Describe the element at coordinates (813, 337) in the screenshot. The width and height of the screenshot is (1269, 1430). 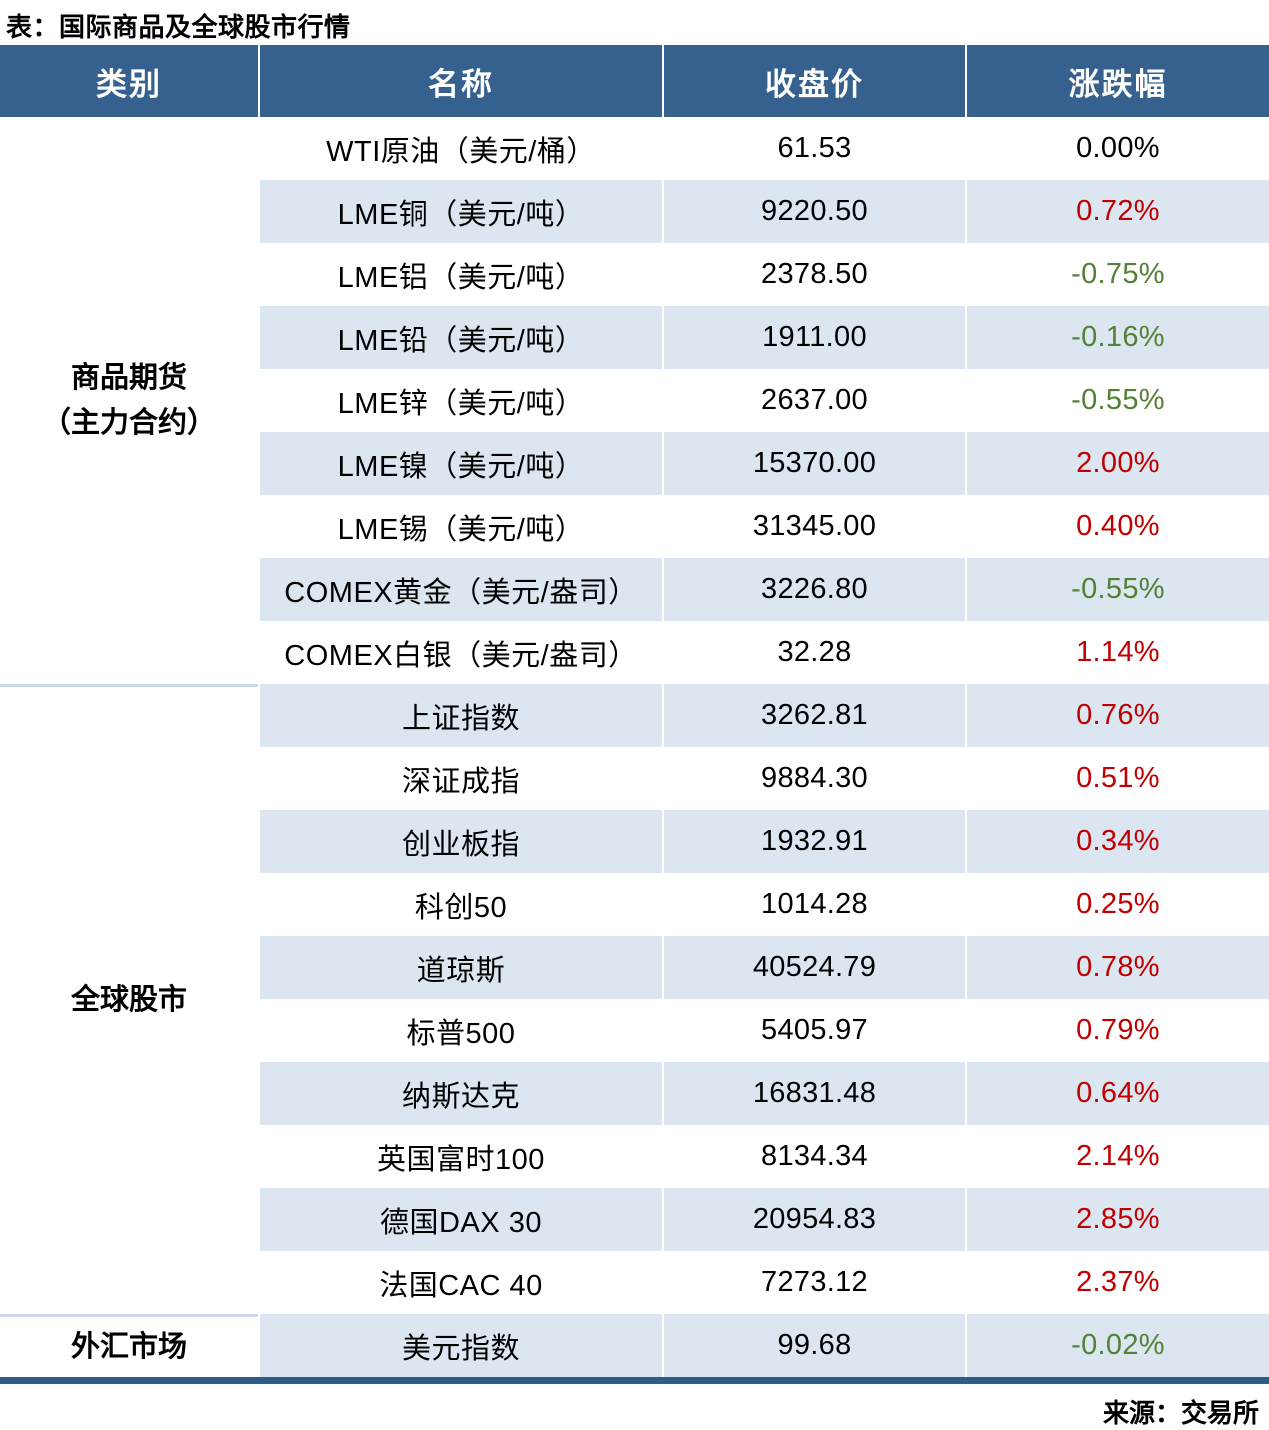
I see `close-price: 1911.00` at that location.